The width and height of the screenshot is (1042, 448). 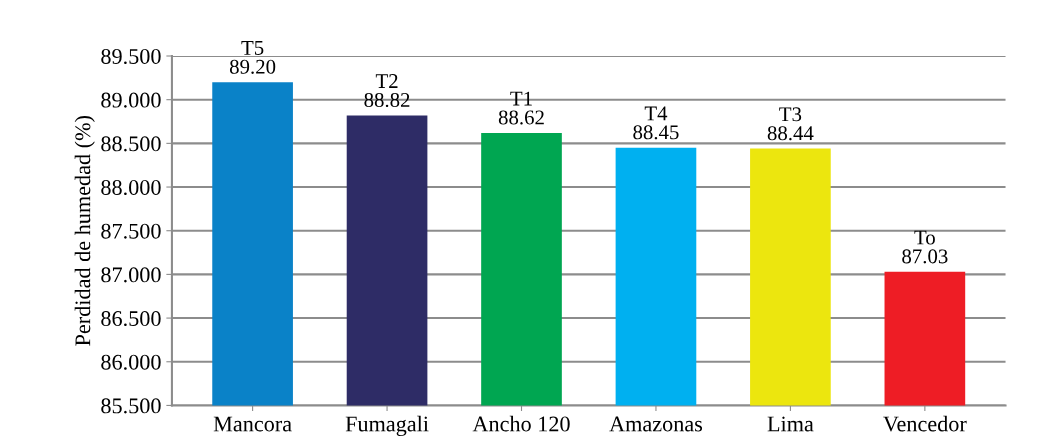 I want to click on y-tick-label: 86.500, so click(x=131, y=319).